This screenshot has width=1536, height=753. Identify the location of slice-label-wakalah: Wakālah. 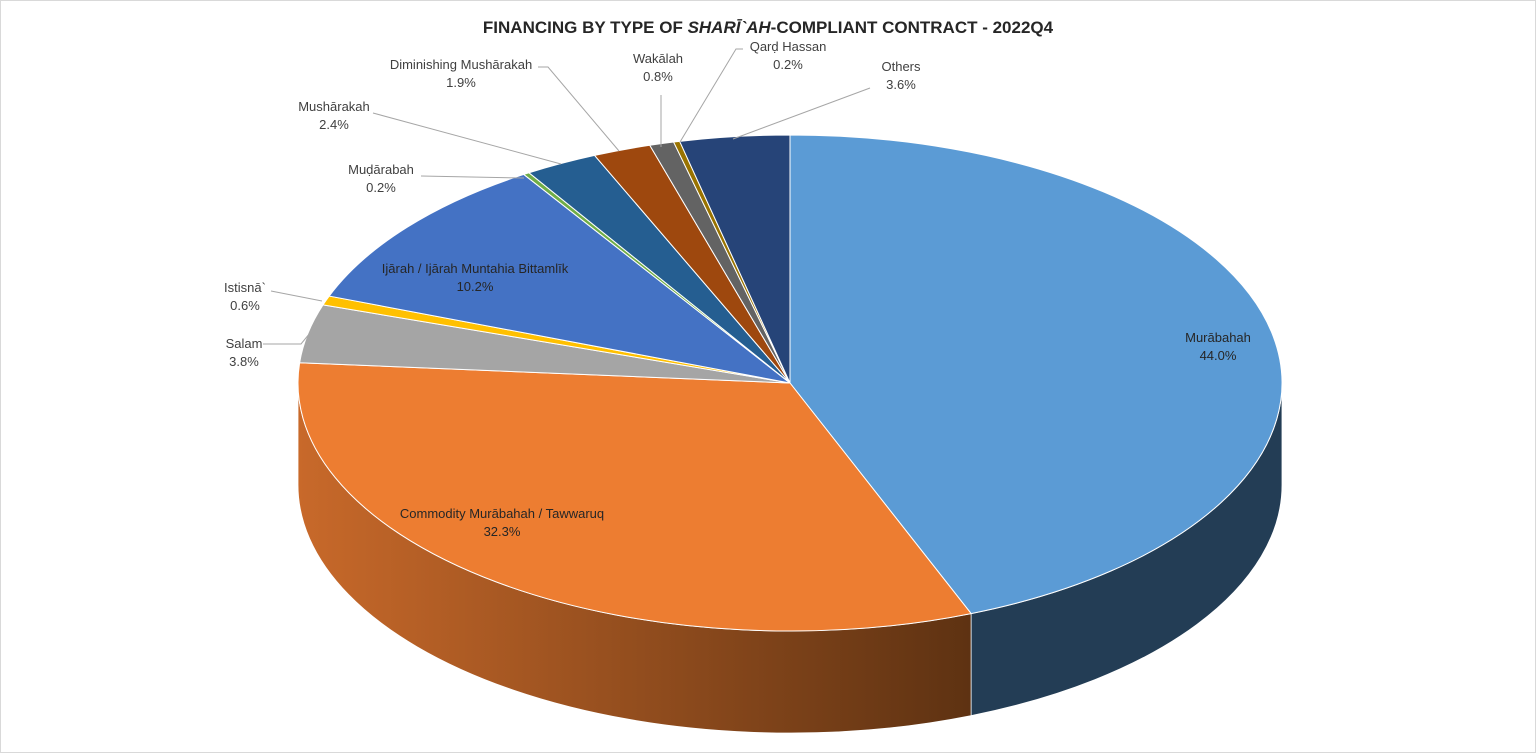
(658, 58).